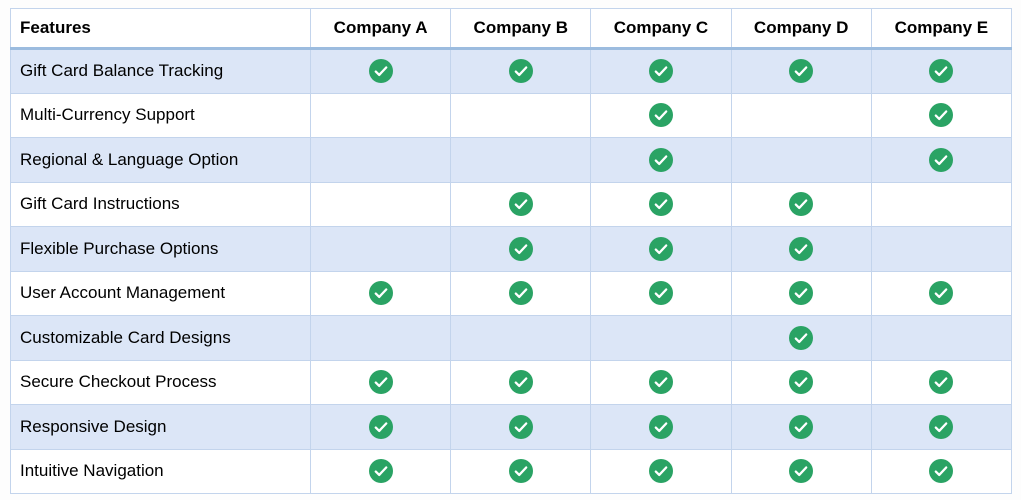  Describe the element at coordinates (160, 293) in the screenshot. I see `feature-label: User Account Management` at that location.